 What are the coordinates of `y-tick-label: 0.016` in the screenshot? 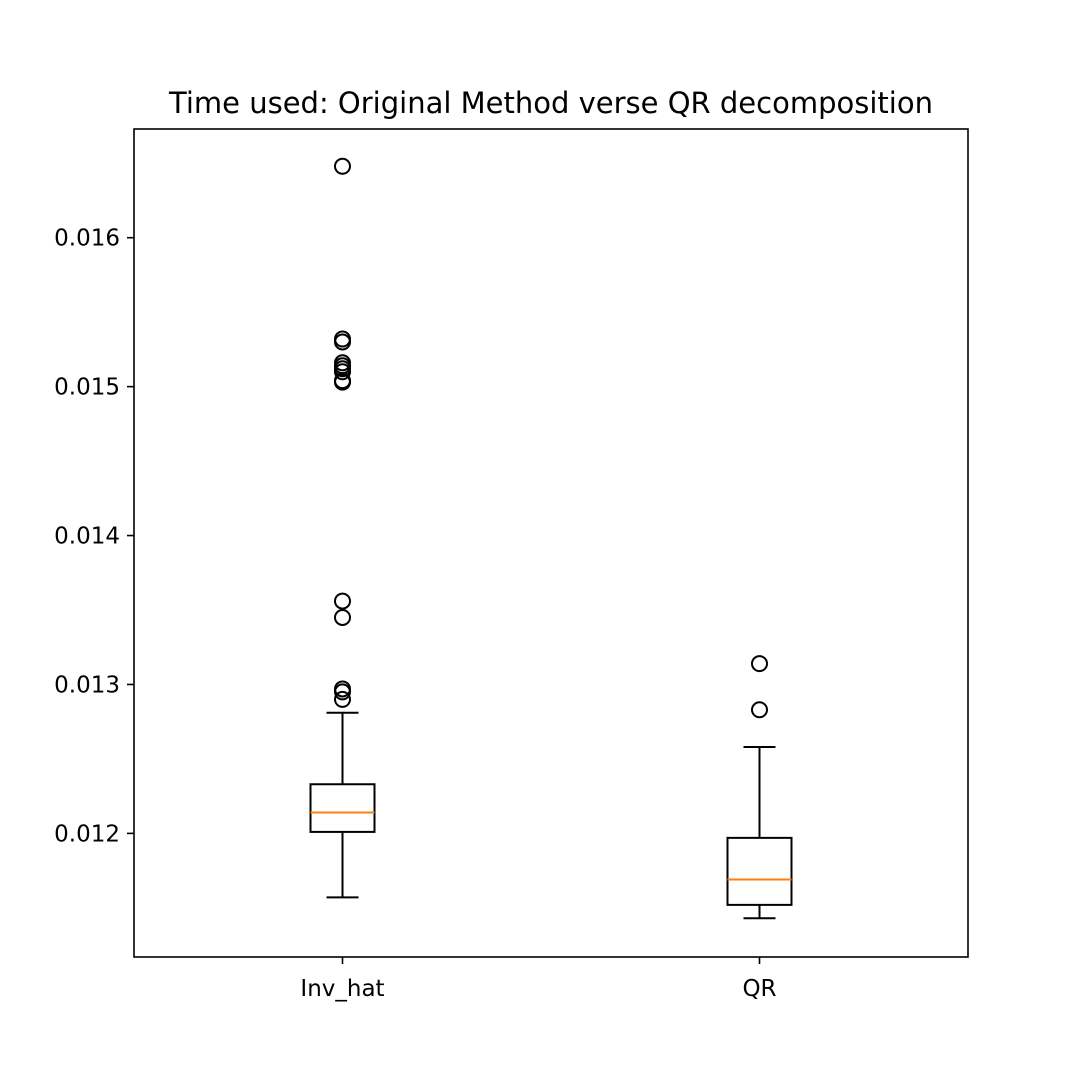 It's located at (87, 239).